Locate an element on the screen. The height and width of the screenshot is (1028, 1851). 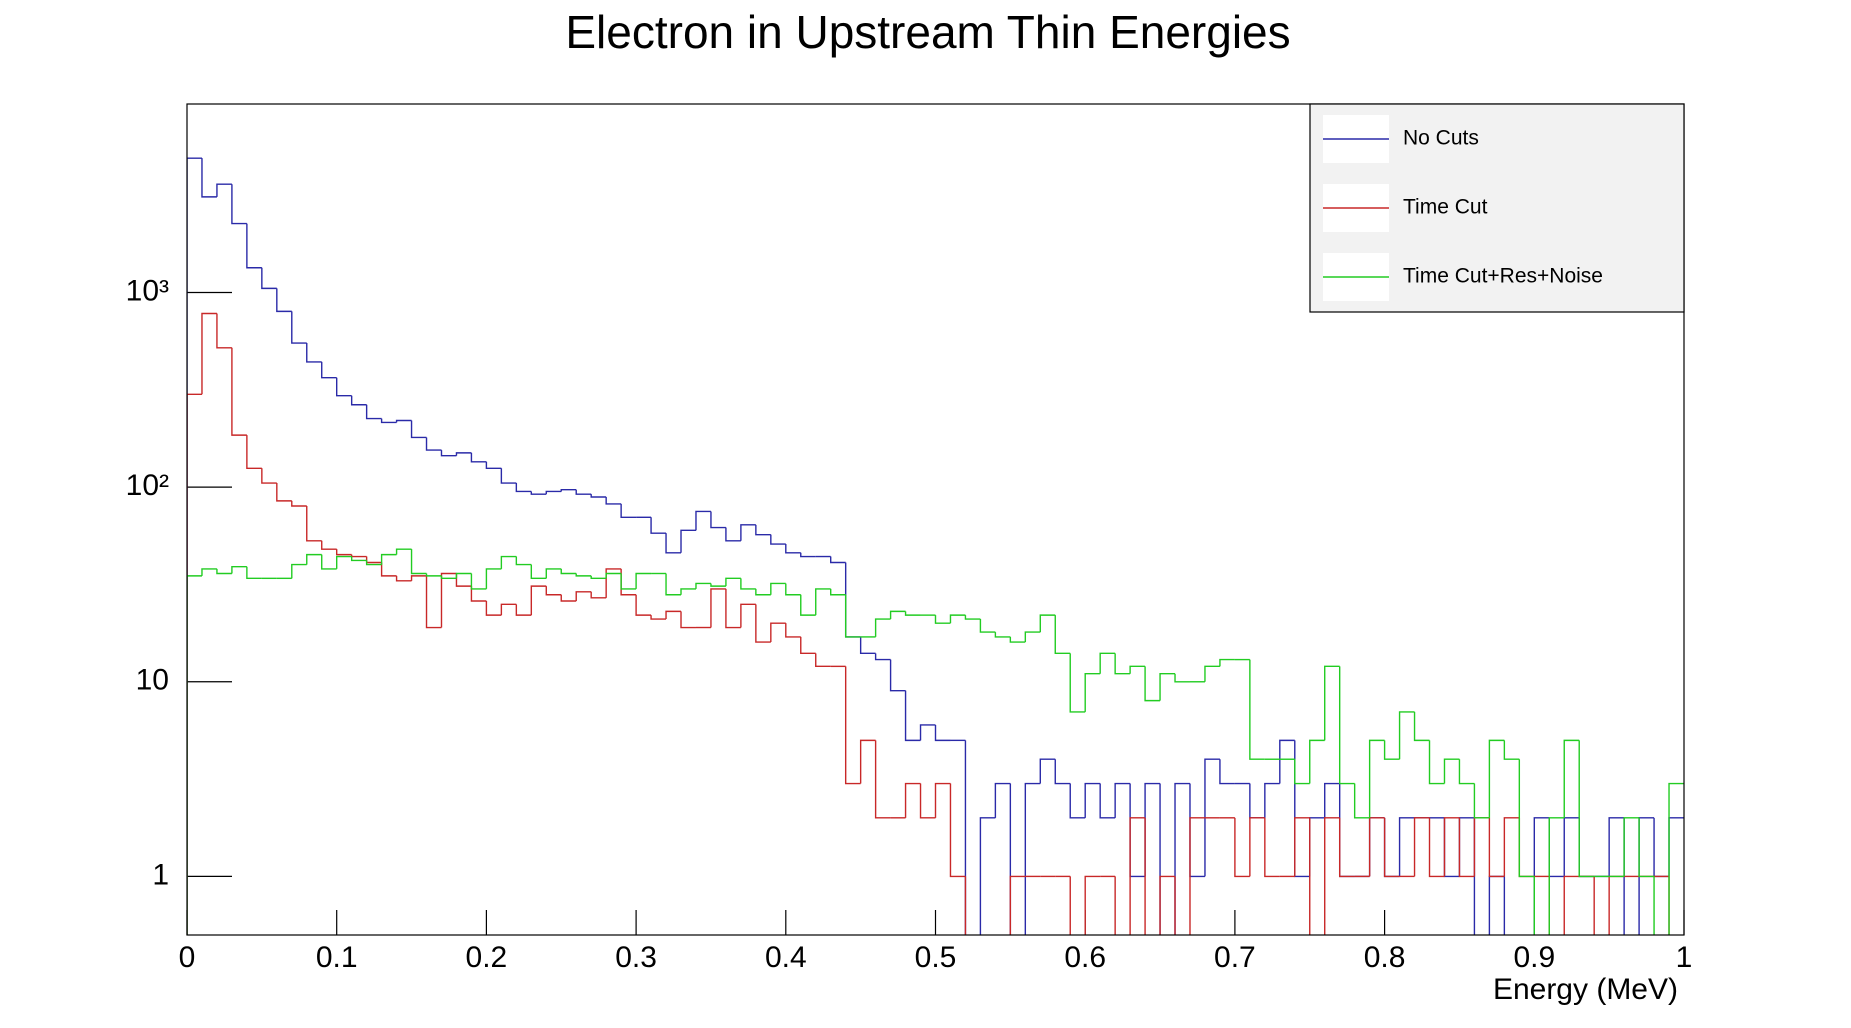
x-tick-label: 0.7 is located at coordinates (1235, 957).